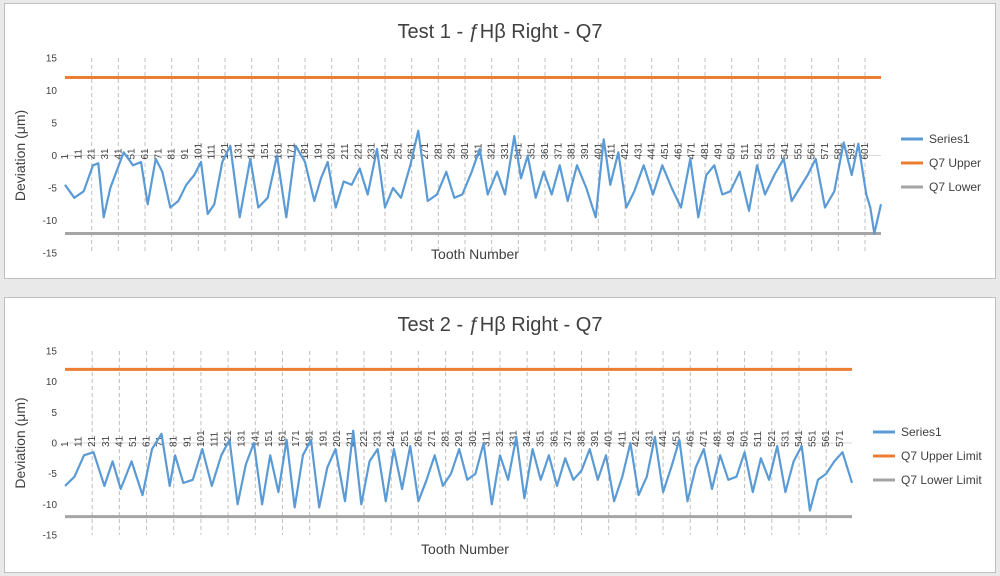 The width and height of the screenshot is (1000, 576). What do you see at coordinates (318, 150) in the screenshot?
I see `chart1-x-tick-label: 191` at bounding box center [318, 150].